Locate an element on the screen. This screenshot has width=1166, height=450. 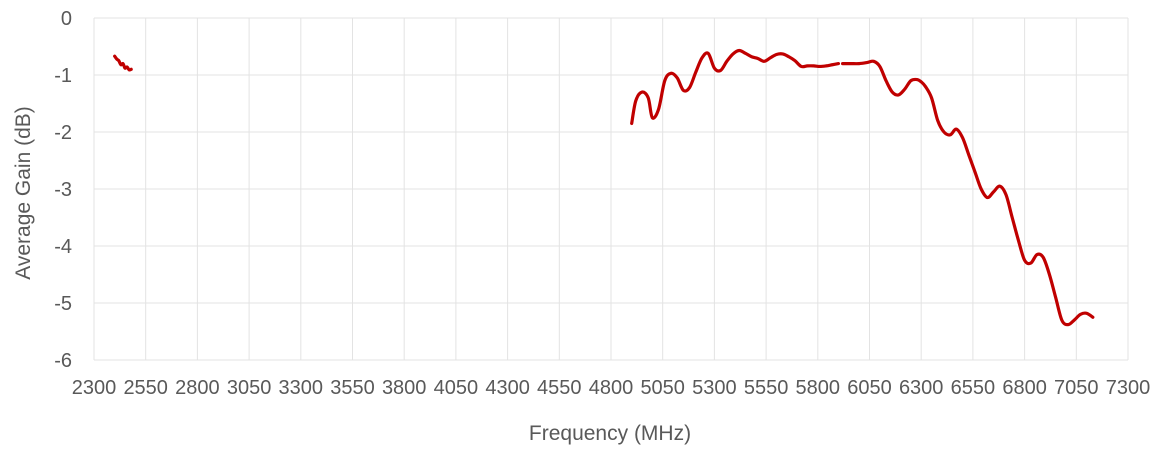
y-tick-label: -4 is located at coordinates (63, 247).